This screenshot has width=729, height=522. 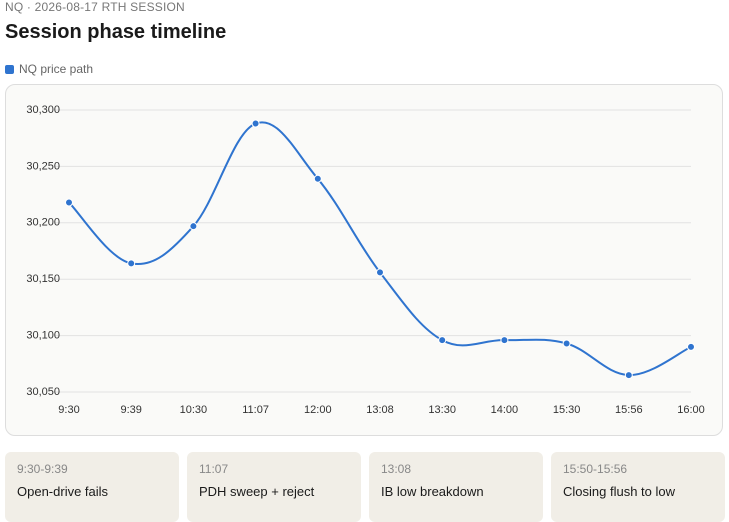 What do you see at coordinates (63, 491) in the screenshot?
I see `phase-label: Open-drive fails` at bounding box center [63, 491].